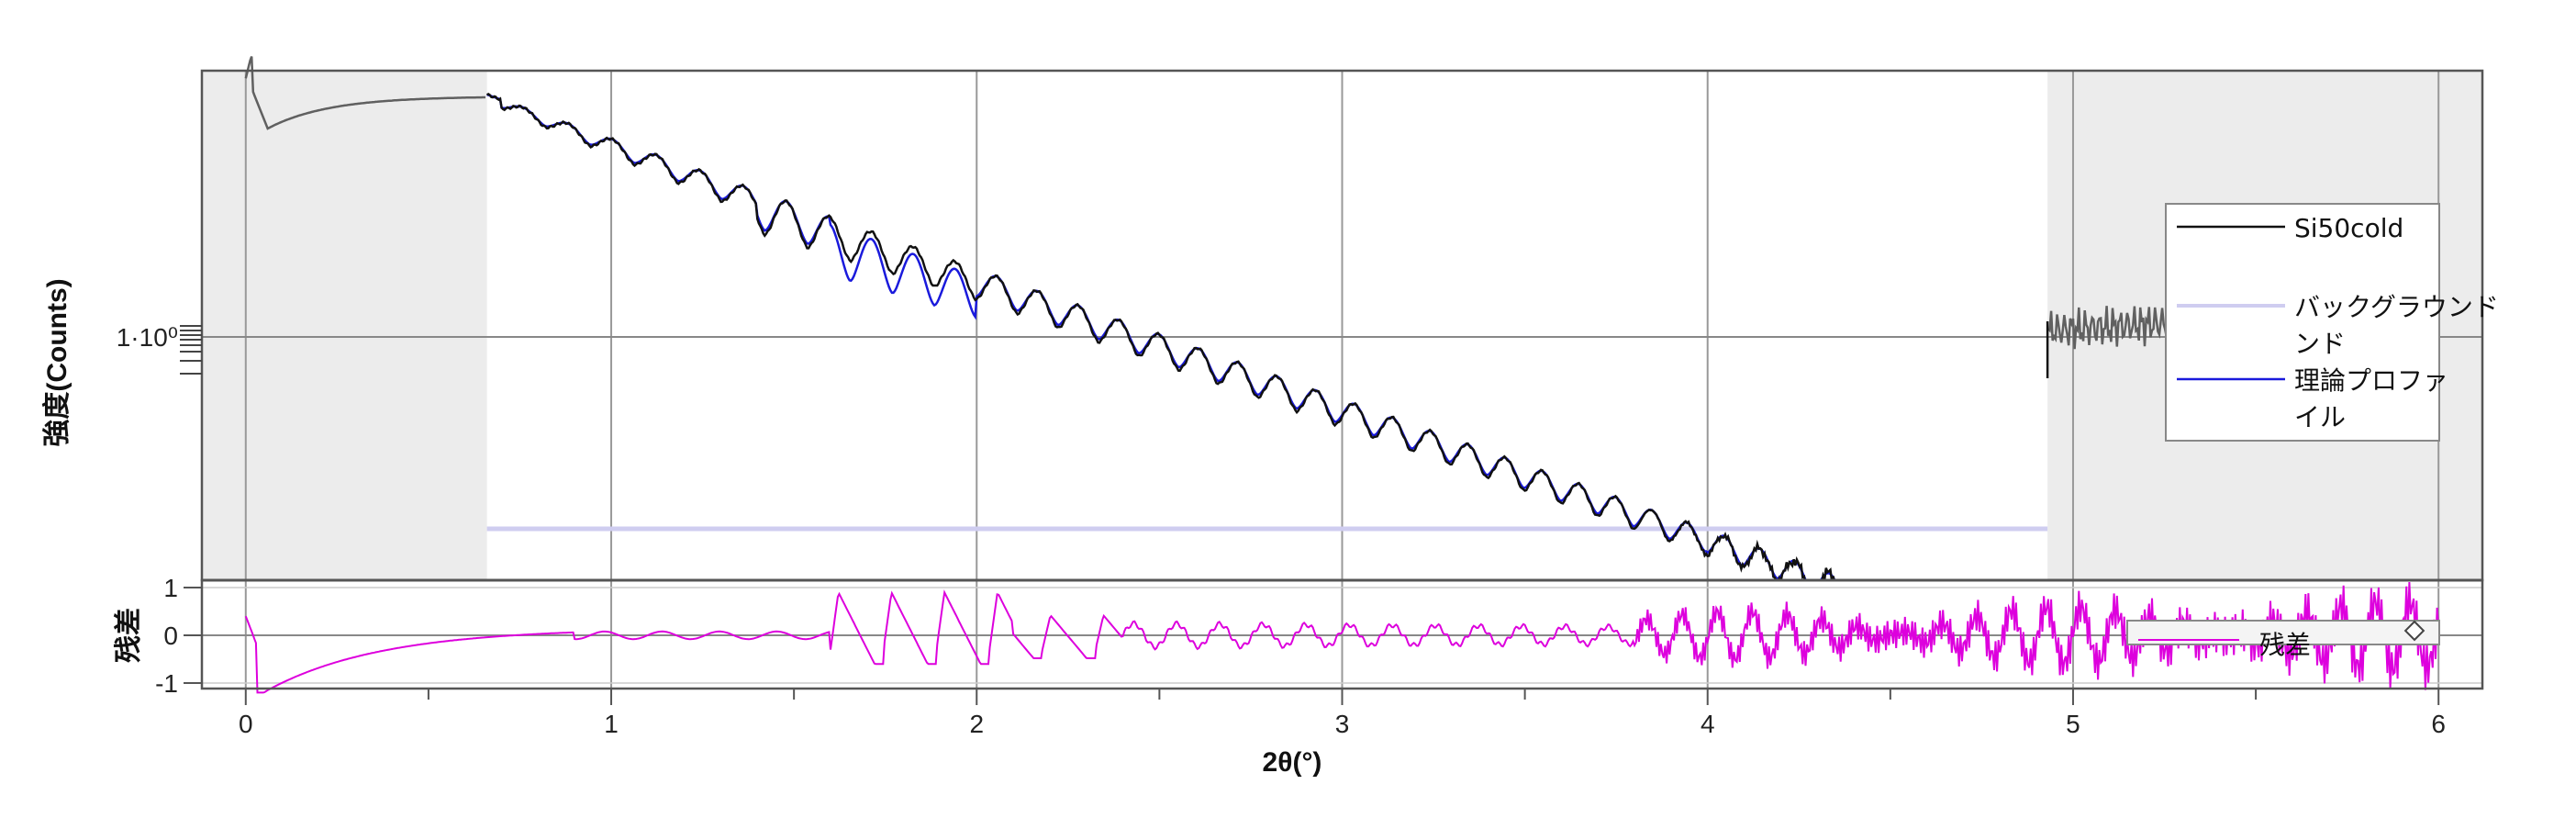  I want to click on y-minor-ticks, so click(191, 350).